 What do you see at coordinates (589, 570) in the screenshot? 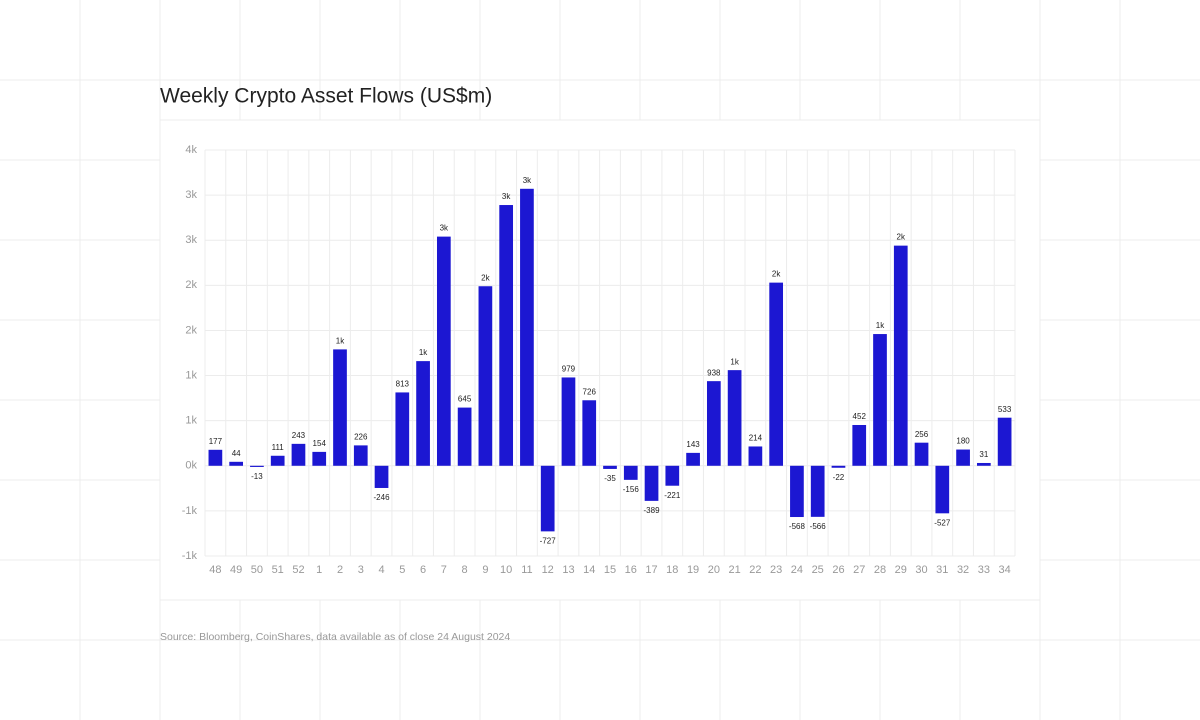
I see `x-tick-label: 14` at bounding box center [589, 570].